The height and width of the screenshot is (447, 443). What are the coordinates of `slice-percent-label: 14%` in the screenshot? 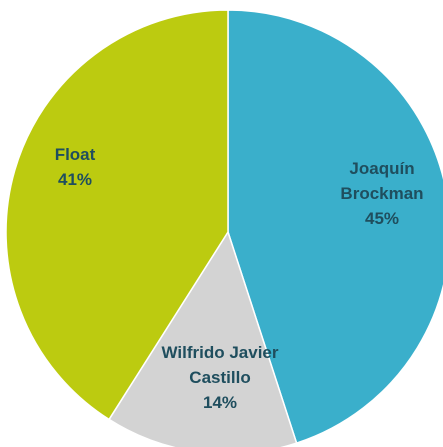 It's located at (220, 402).